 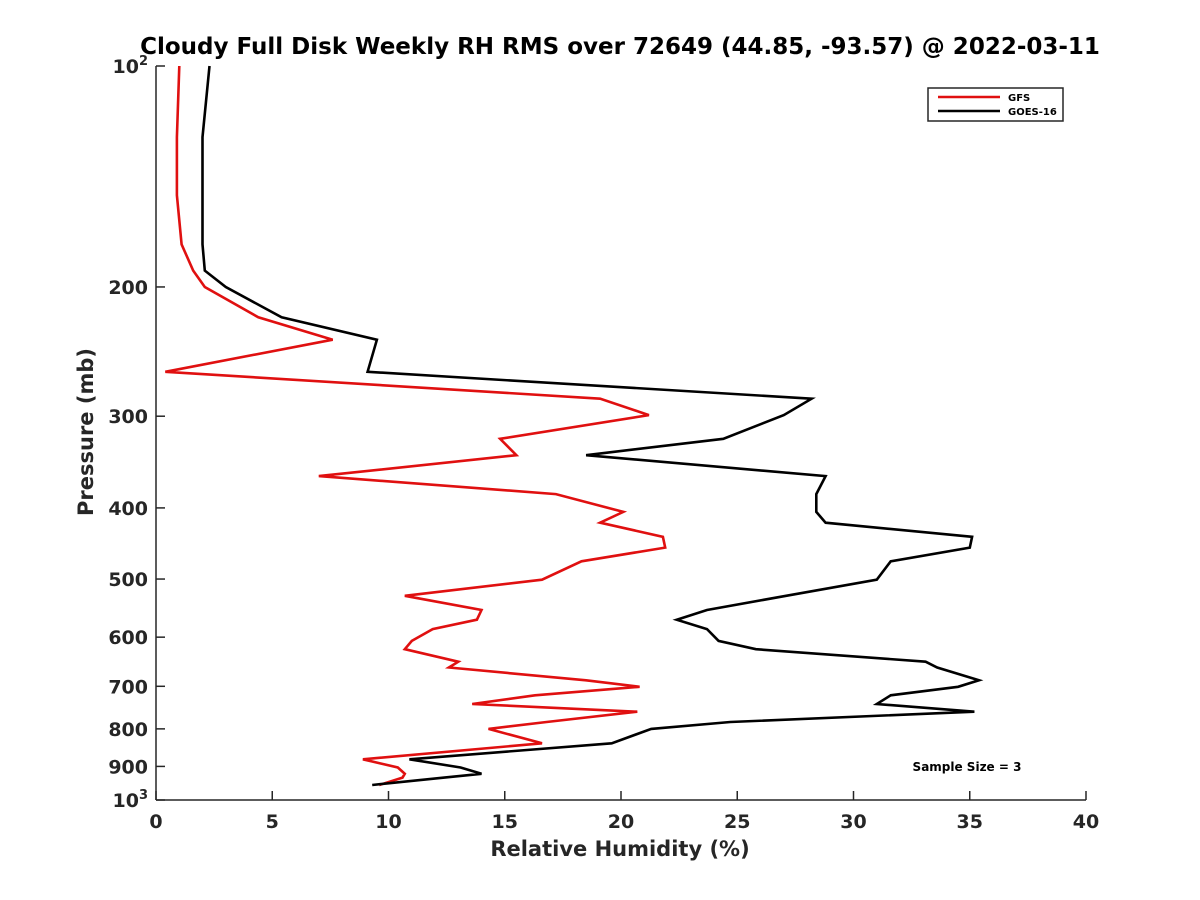 I want to click on x-axis-label: Relative Humidity (%), so click(x=619, y=849).